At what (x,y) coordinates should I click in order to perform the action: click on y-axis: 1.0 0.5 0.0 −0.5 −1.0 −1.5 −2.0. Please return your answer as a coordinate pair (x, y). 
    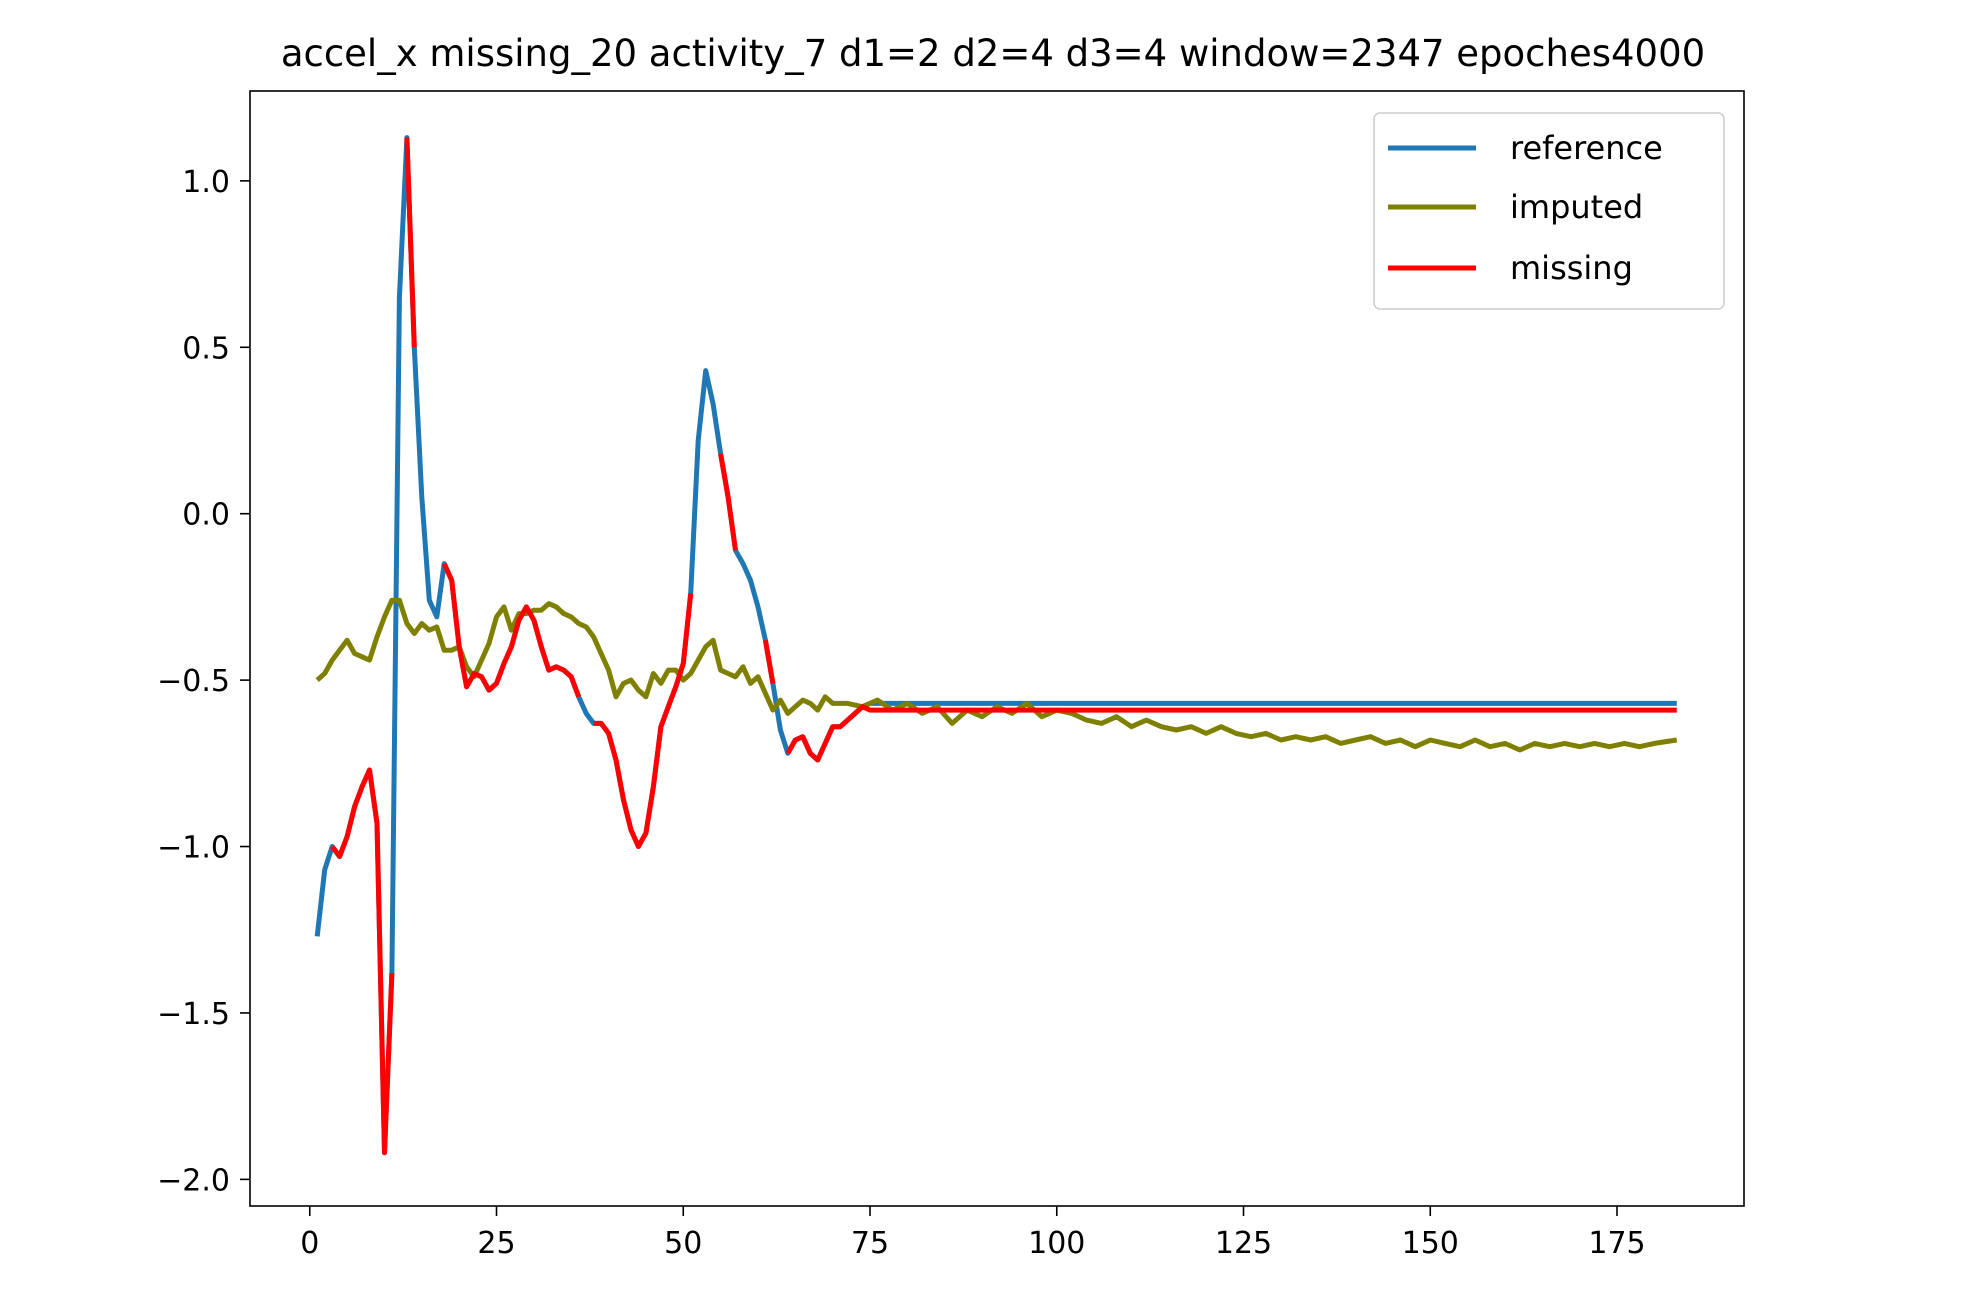
    Looking at the image, I should click on (203, 681).